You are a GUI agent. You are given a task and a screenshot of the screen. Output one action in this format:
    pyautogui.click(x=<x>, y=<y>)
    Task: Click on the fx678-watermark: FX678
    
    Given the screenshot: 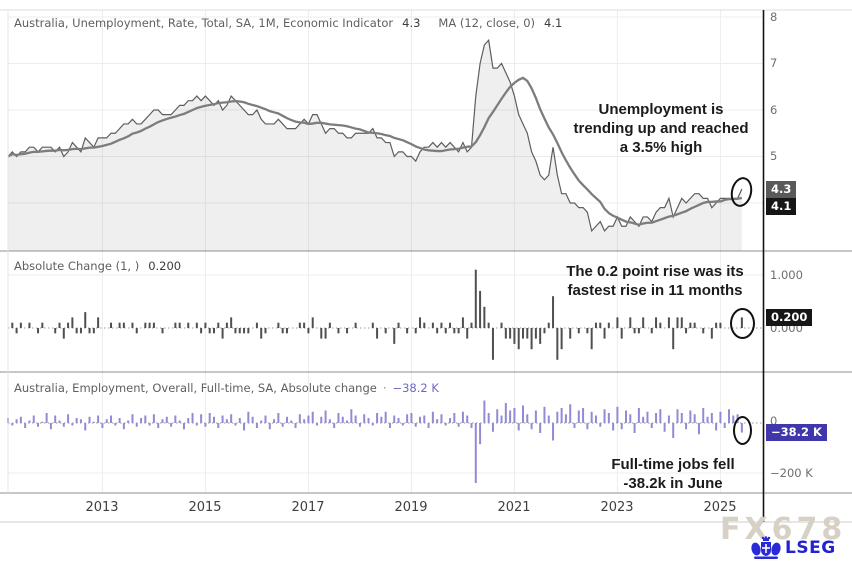 What is the action you would take?
    pyautogui.click(x=783, y=529)
    